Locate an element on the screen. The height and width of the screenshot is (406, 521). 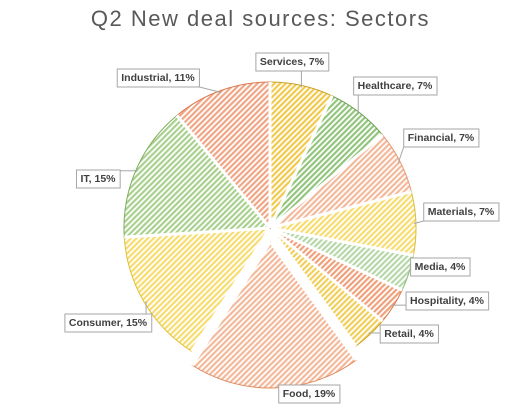
chart-title: Q2 New deal sources: Sectors is located at coordinates (260, 18).